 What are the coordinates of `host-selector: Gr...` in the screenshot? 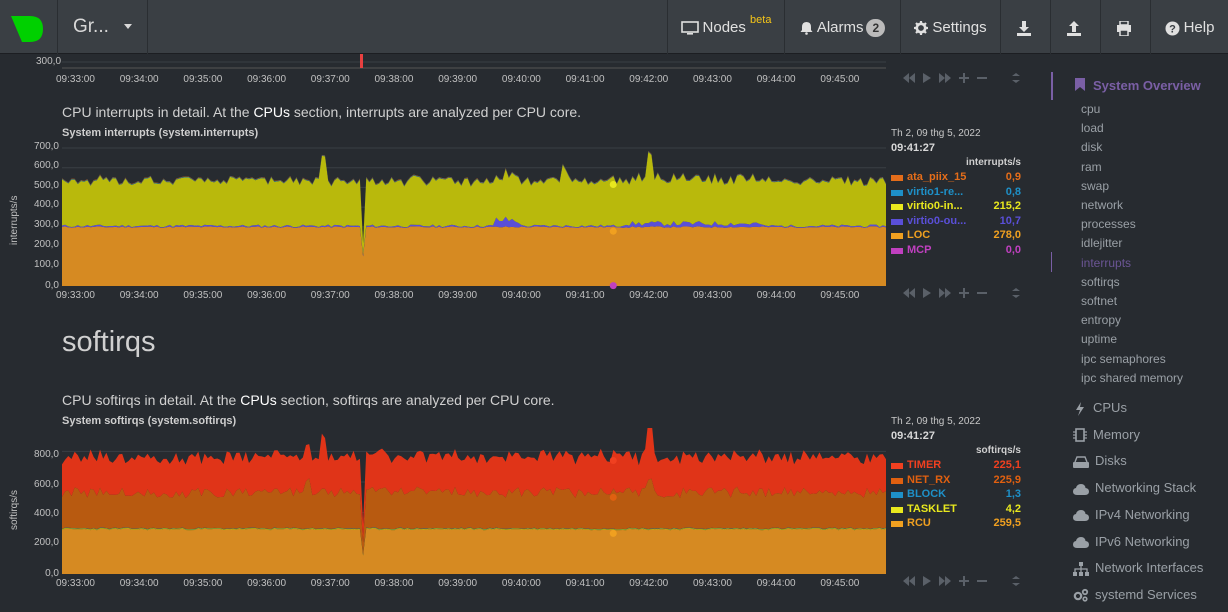 It's located at (103, 27).